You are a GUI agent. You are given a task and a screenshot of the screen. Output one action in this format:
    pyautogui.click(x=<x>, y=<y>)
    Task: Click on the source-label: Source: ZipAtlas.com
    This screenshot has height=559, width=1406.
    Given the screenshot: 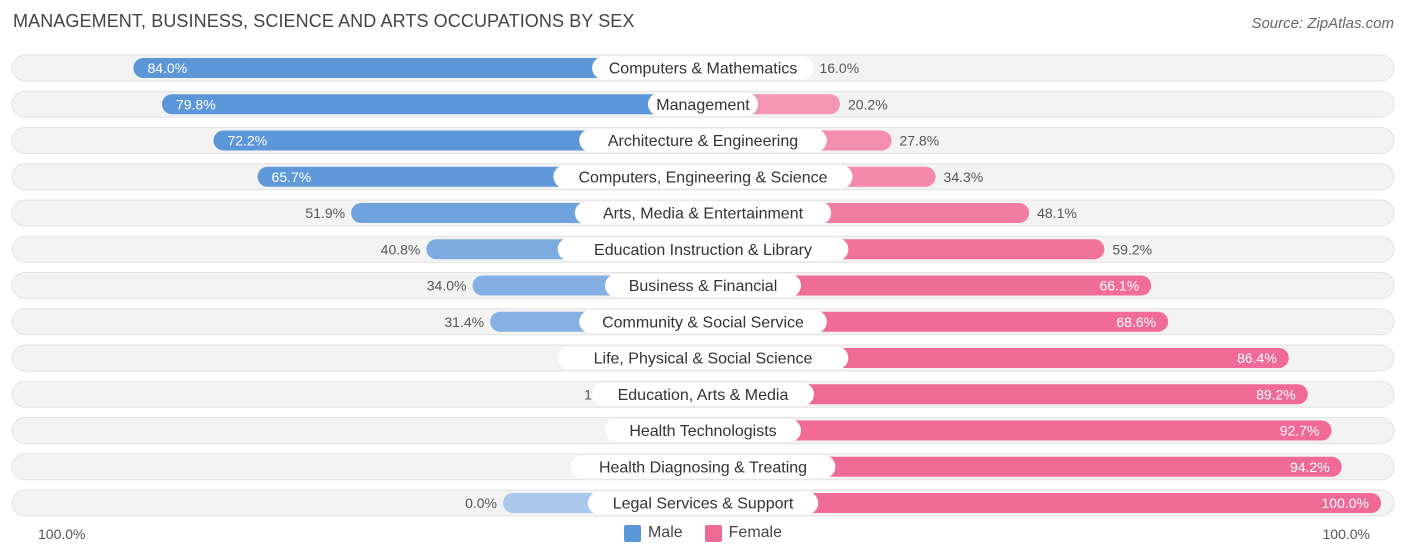 What is the action you would take?
    pyautogui.click(x=1322, y=23)
    